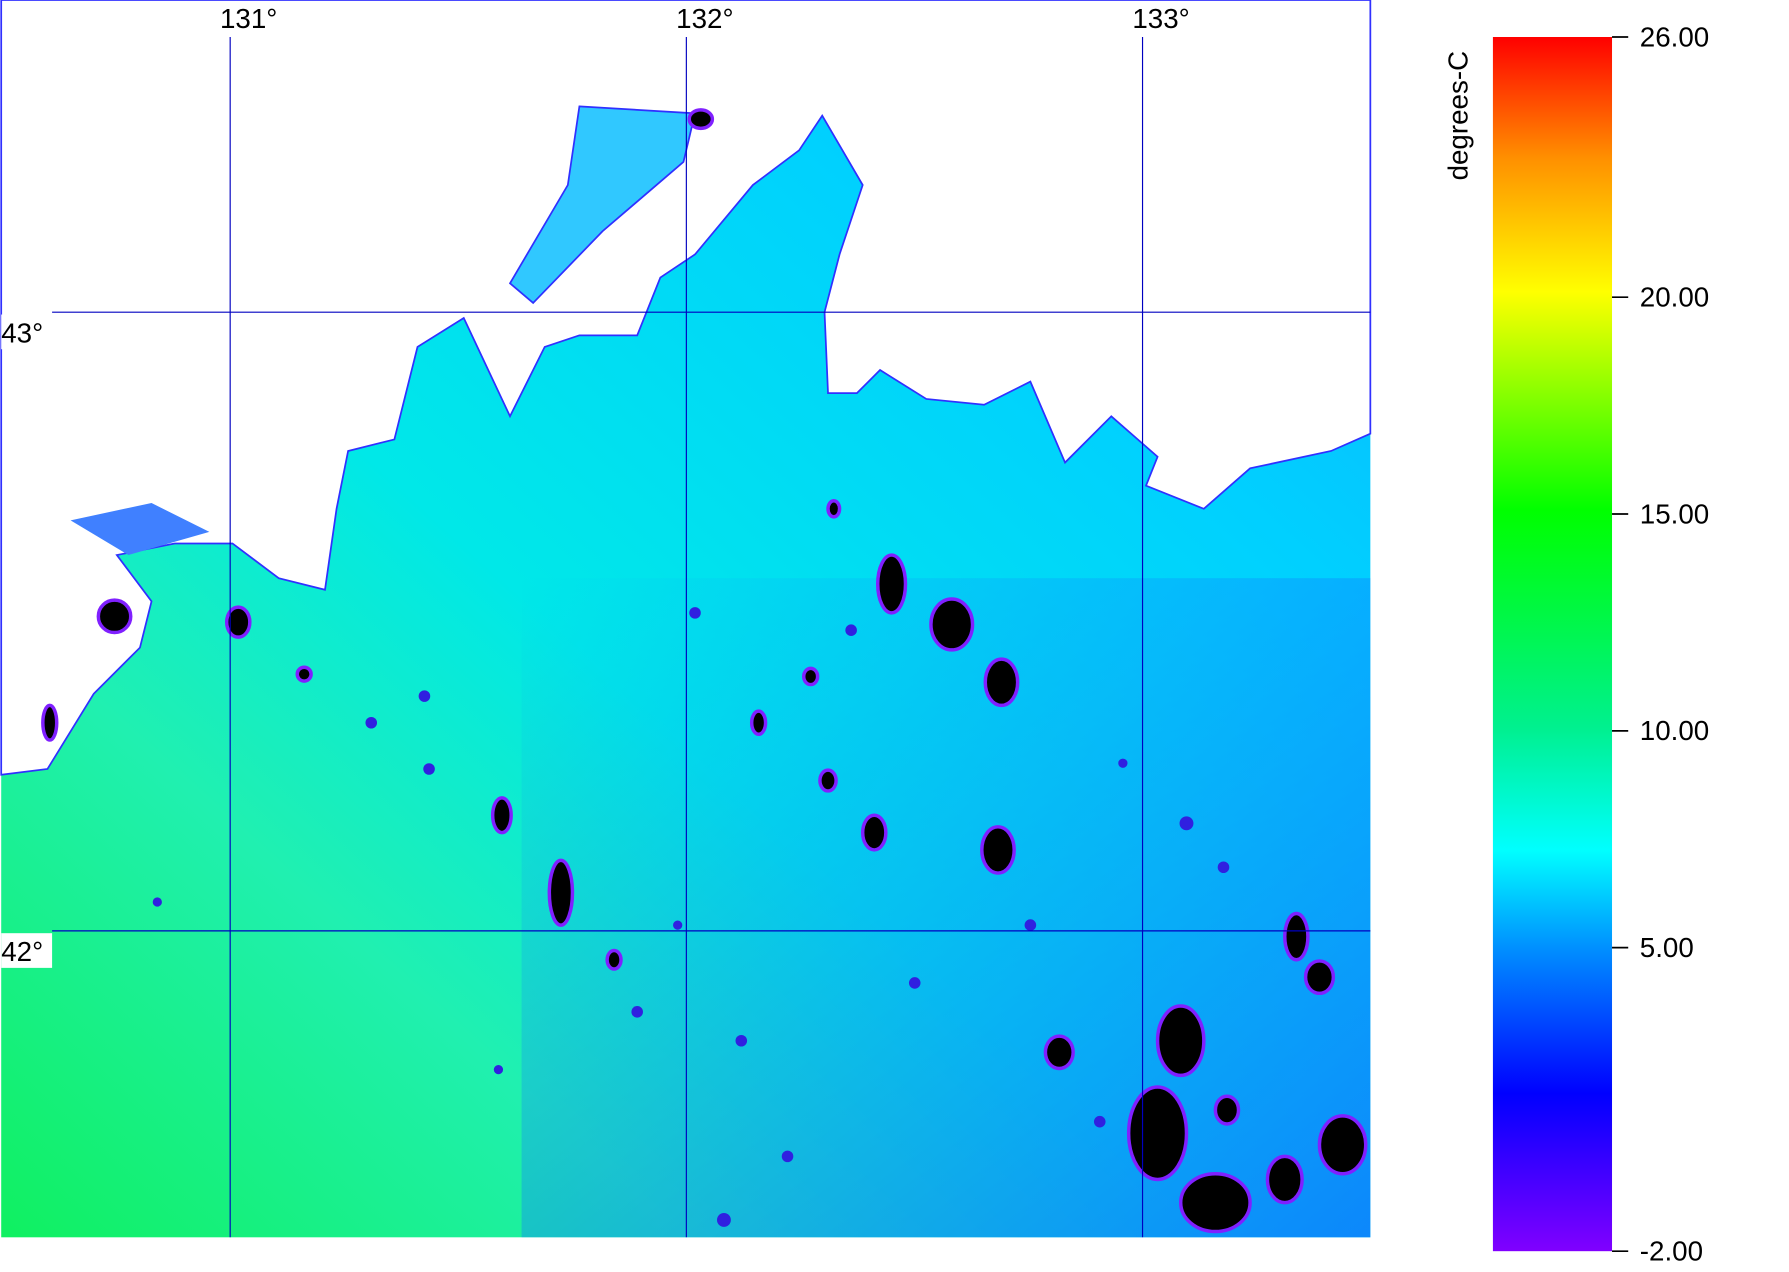  What do you see at coordinates (1674, 296) in the screenshot?
I see `colorbar-tick-label: 20.00` at bounding box center [1674, 296].